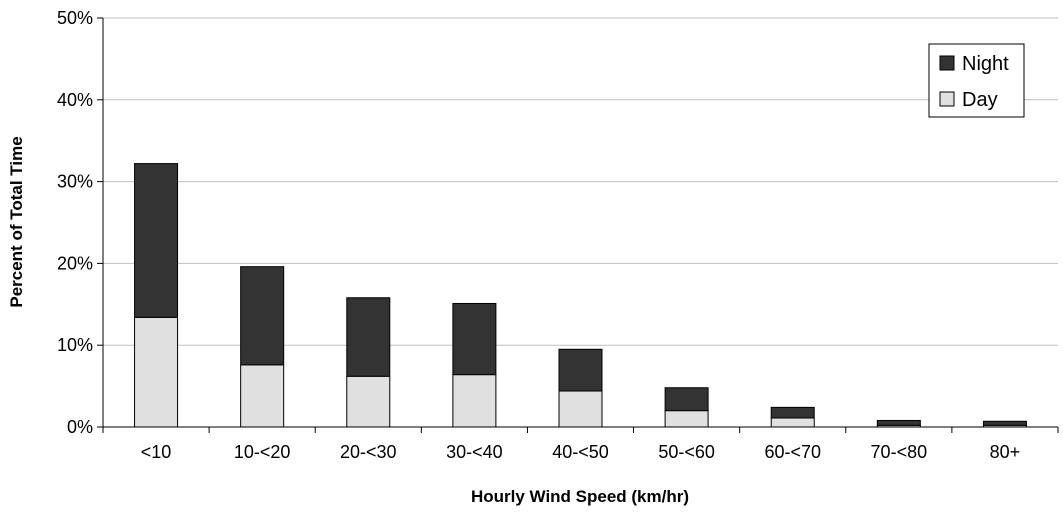 Image resolution: width=1063 pixels, height=515 pixels. I want to click on y-tick-label: 30%, so click(75, 182).